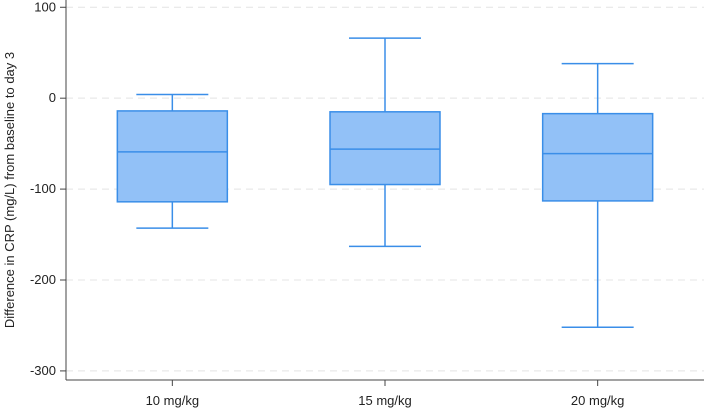  Describe the element at coordinates (43, 188) in the screenshot. I see `y-tick-label: -100` at that location.